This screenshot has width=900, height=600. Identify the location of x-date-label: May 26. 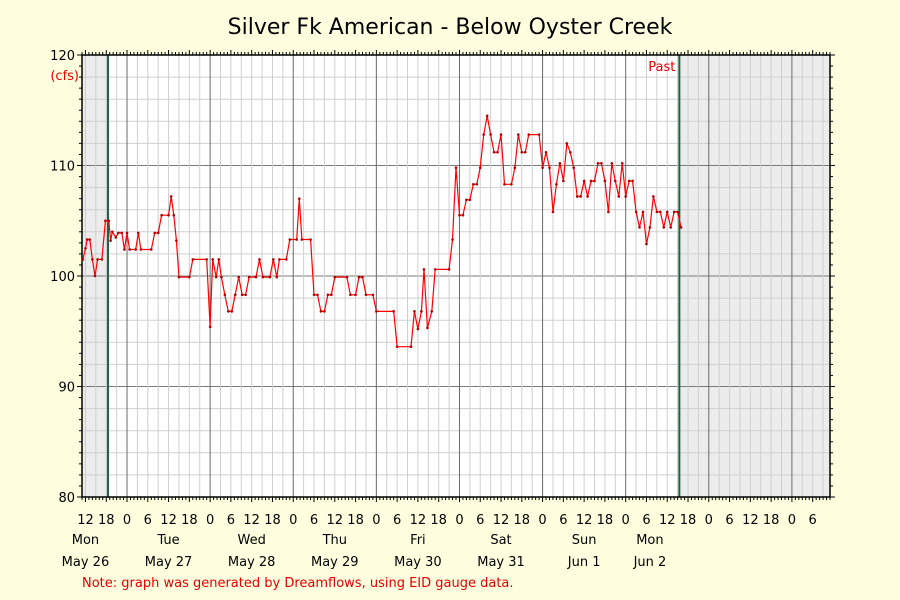
(86, 562).